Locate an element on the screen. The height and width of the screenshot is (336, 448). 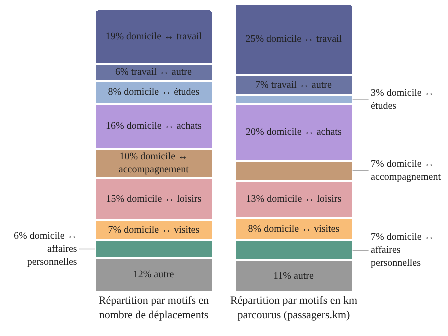
data-label: 8% domicile ↔ études is located at coordinates (154, 92).